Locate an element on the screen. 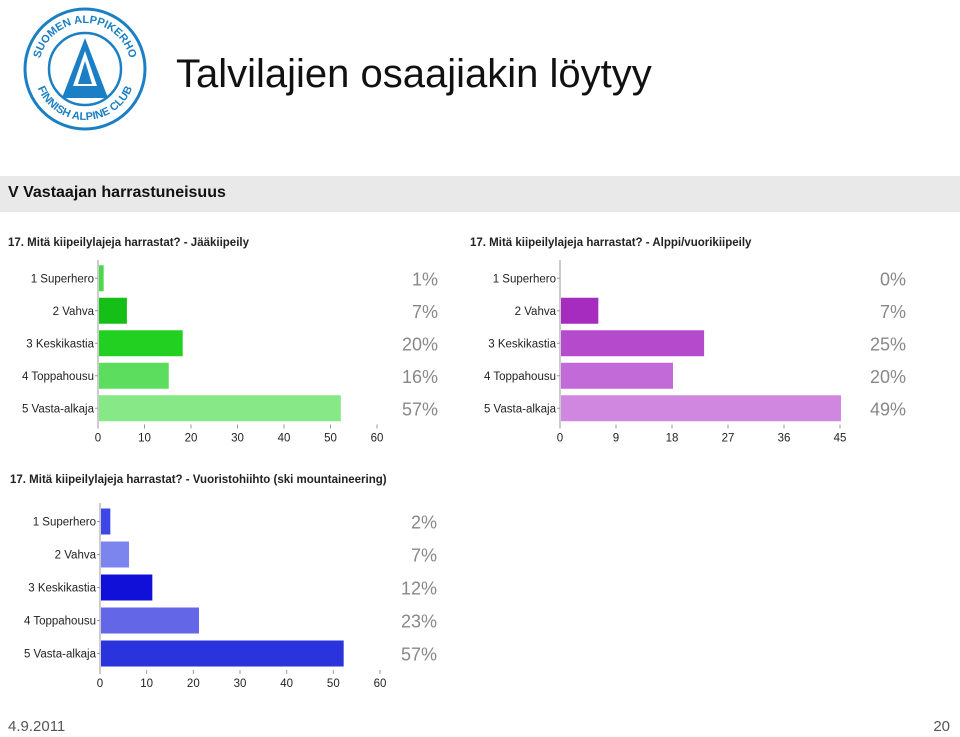 This screenshot has width=960, height=737. section-title: V Vastaajan harrastuneisuus is located at coordinates (117, 192).